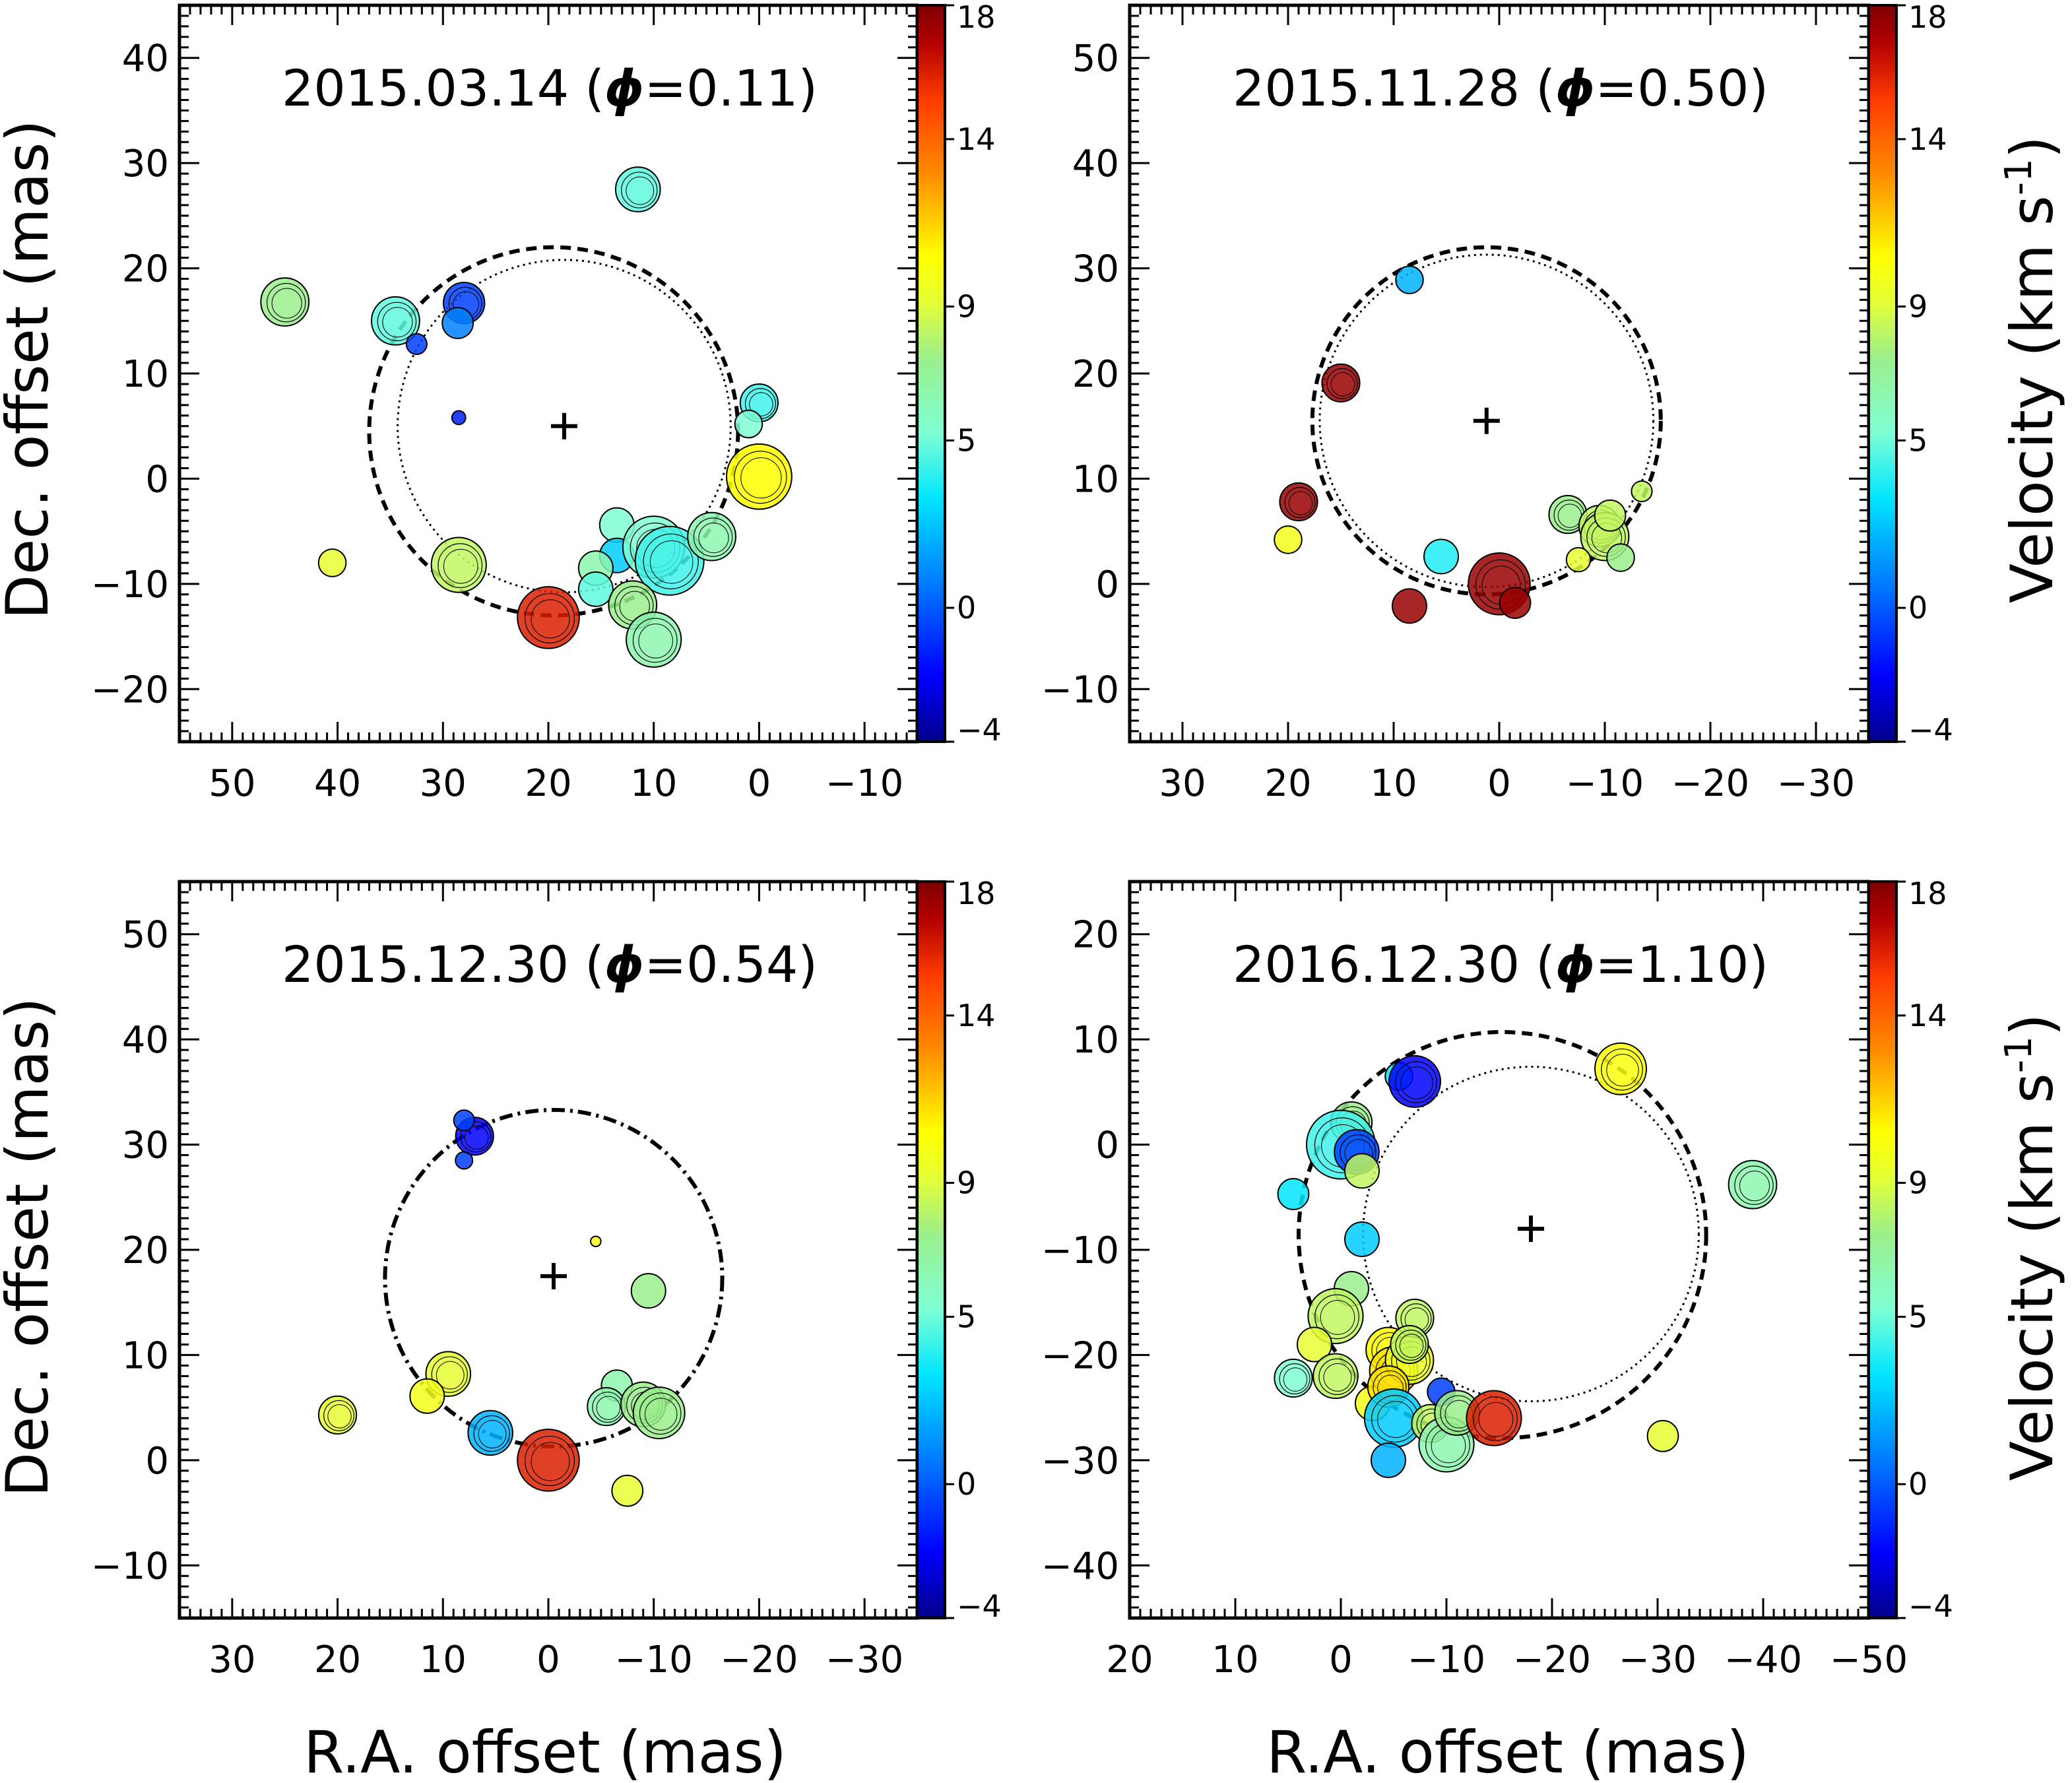 The image size is (2072, 1783). What do you see at coordinates (1816, 784) in the screenshot?
I see `x-tick-label: −30` at bounding box center [1816, 784].